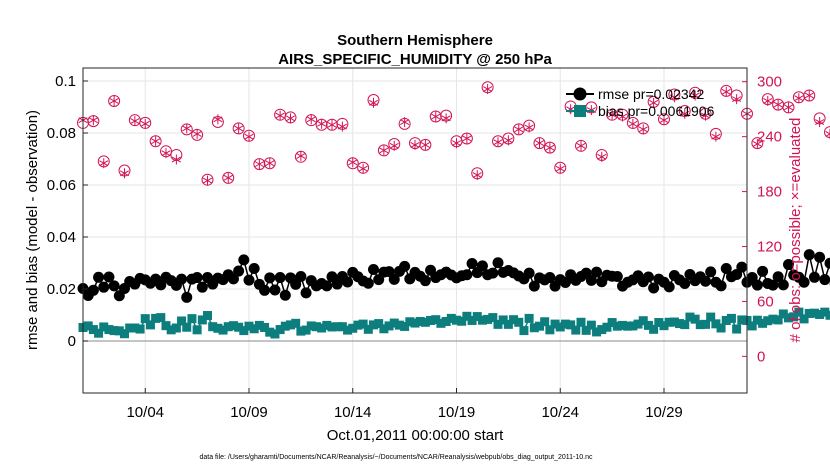 Image resolution: width=830 pixels, height=470 pixels. Describe the element at coordinates (580, 111) in the screenshot. I see `legend-bias-marker` at that location.